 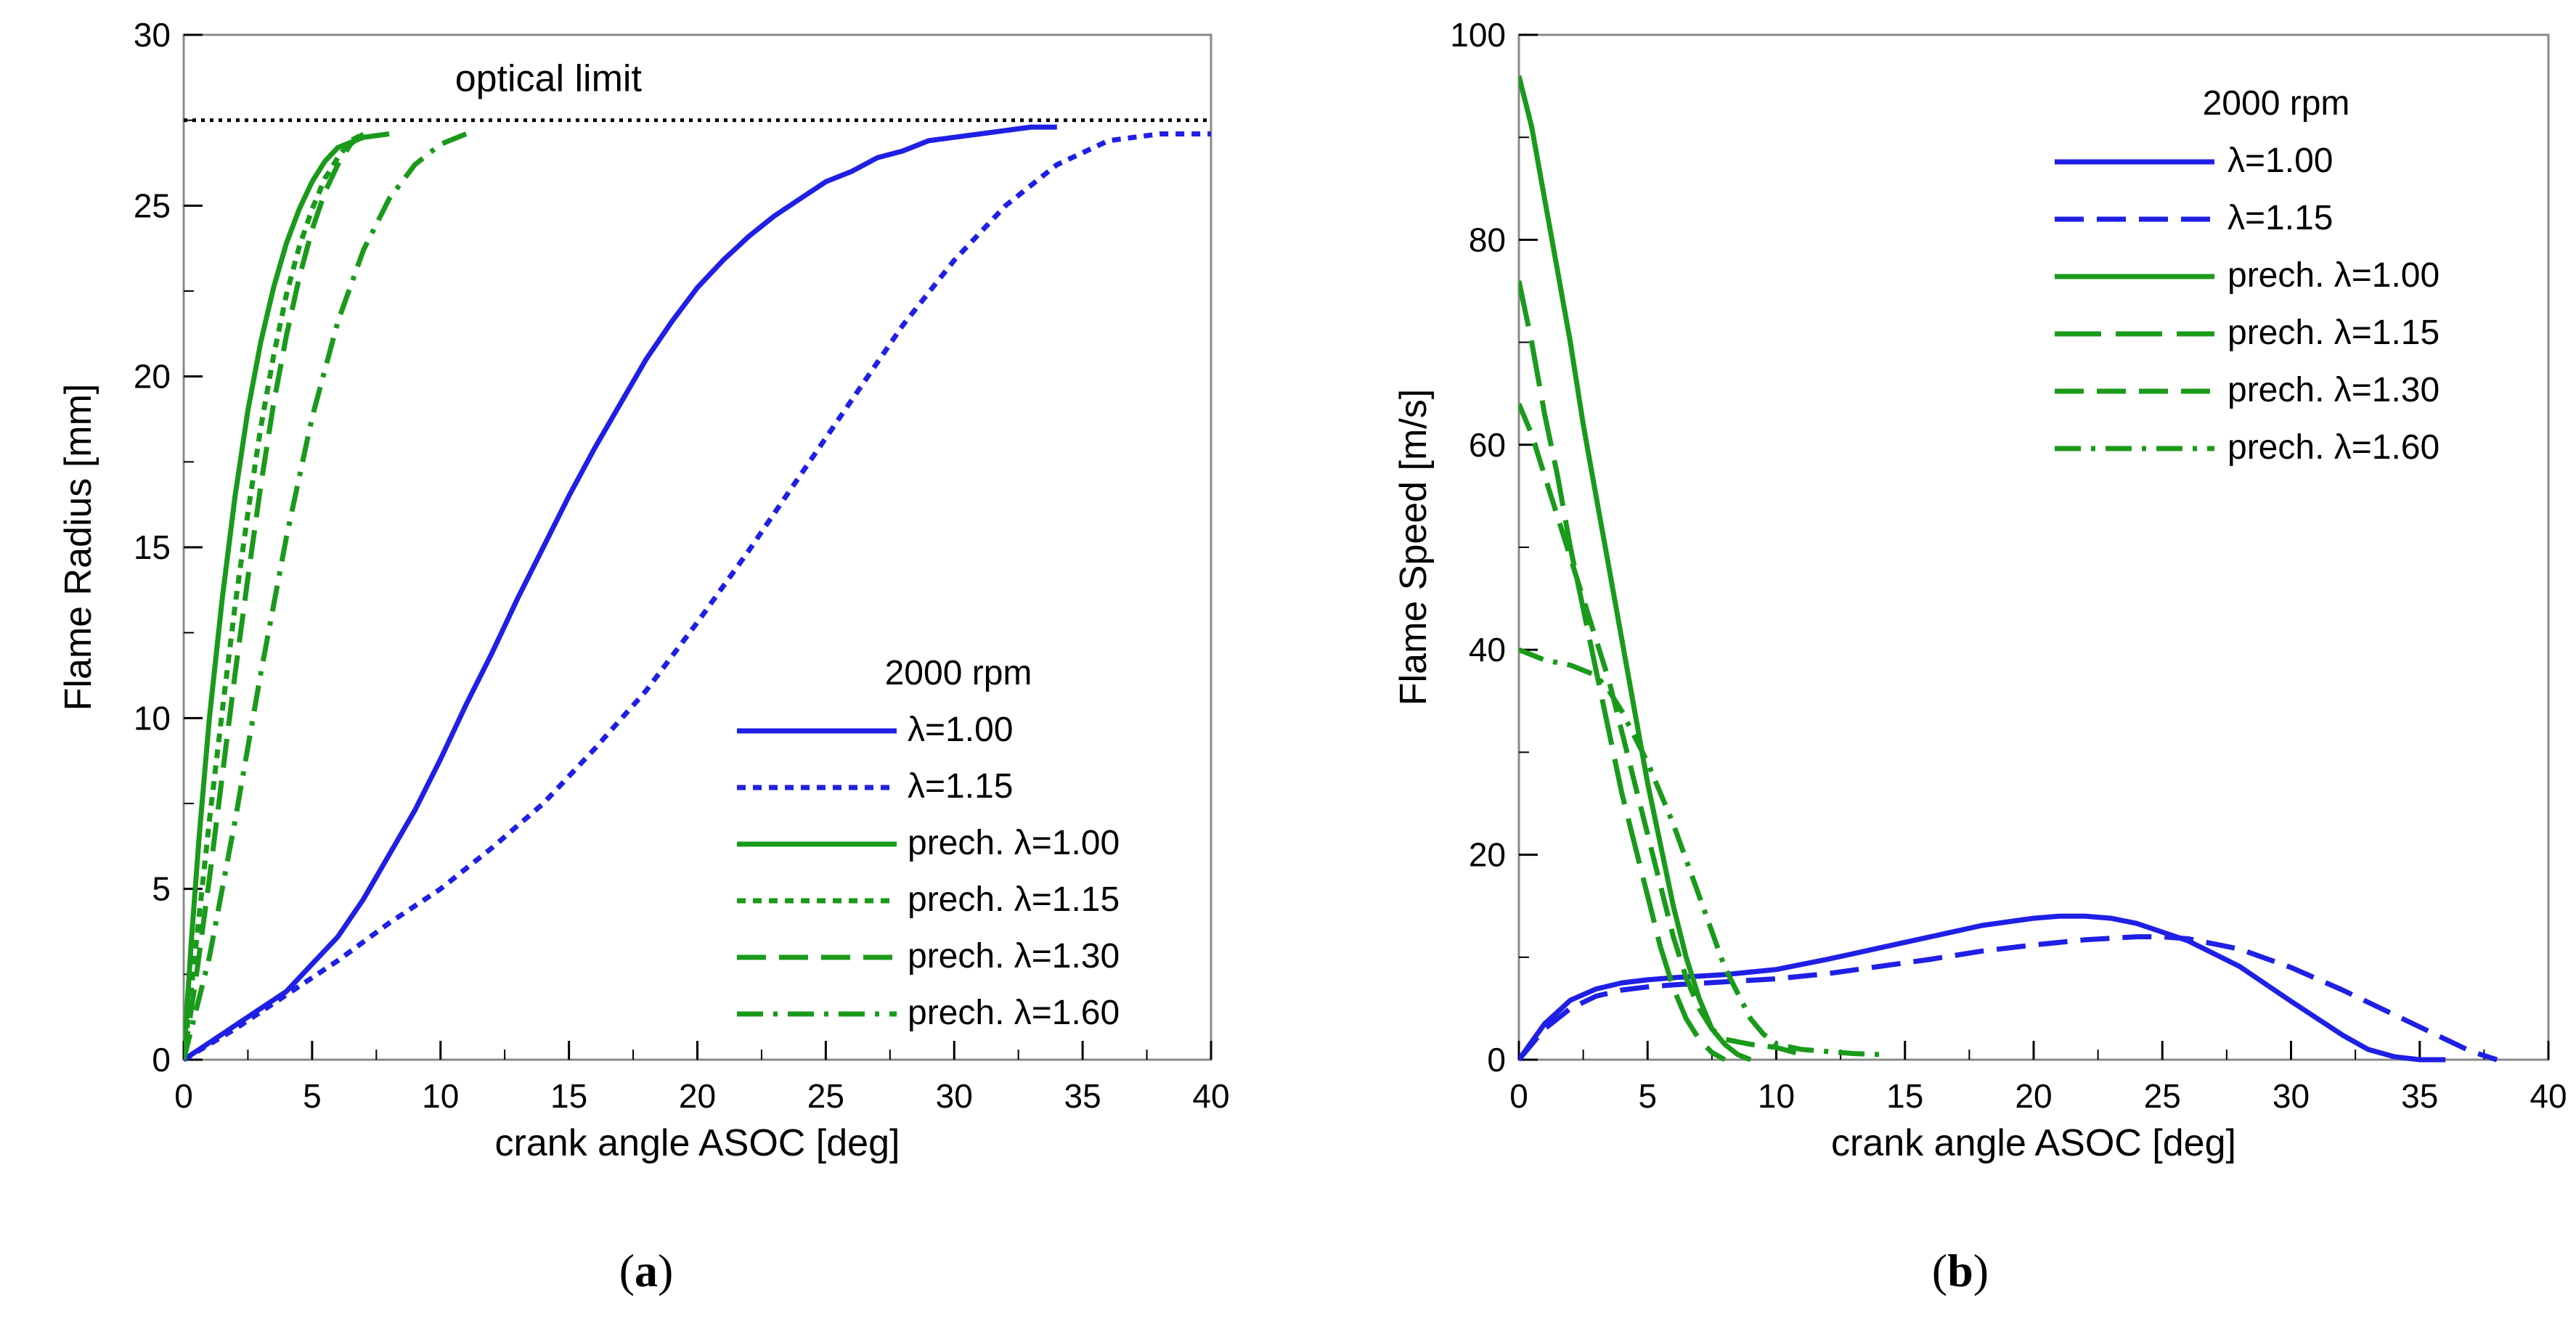 I want to click on y-tick-label: 15, so click(x=152, y=547).